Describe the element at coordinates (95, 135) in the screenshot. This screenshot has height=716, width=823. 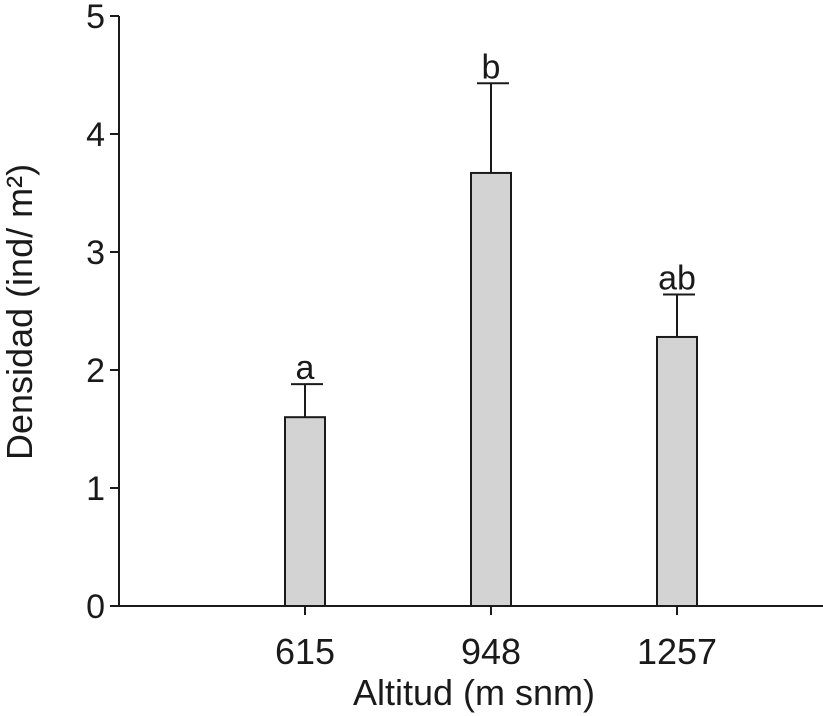
I see `y-tick-label: 4` at that location.